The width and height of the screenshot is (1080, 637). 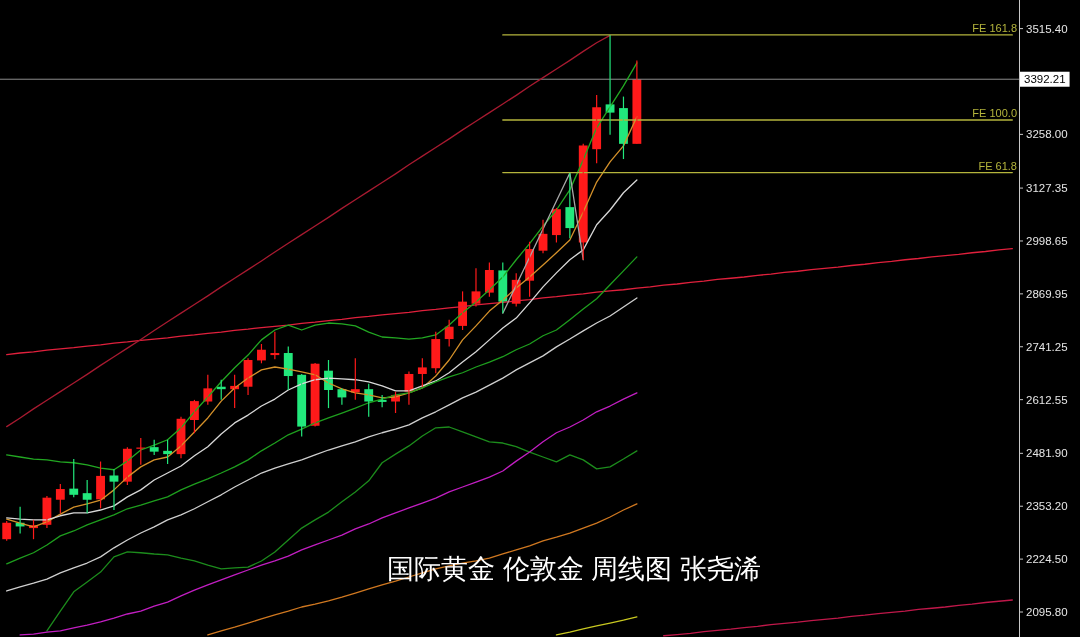 What do you see at coordinates (994, 113) in the screenshot?
I see `series-label: FE 100.0` at bounding box center [994, 113].